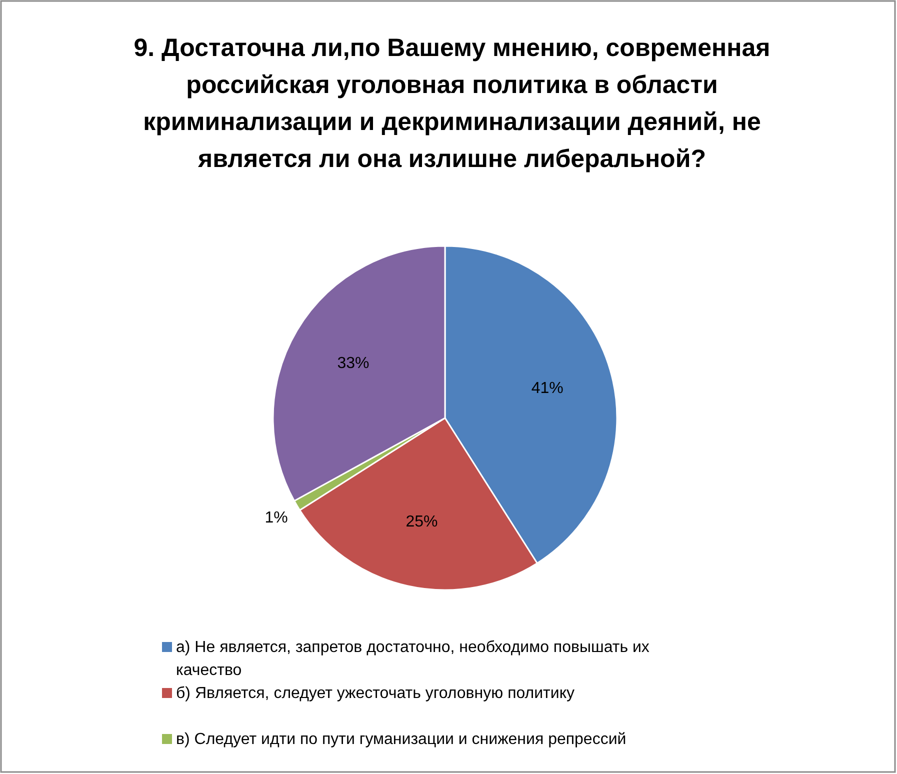 The width and height of the screenshot is (897, 774). Describe the element at coordinates (452, 103) in the screenshot. I see `chart-title: 9. Достаточна ли,по Вашему мнению, современная российская уголовная политика в области криминализации и декриминализации деяний, не является ли она излишне либеральной?` at that location.